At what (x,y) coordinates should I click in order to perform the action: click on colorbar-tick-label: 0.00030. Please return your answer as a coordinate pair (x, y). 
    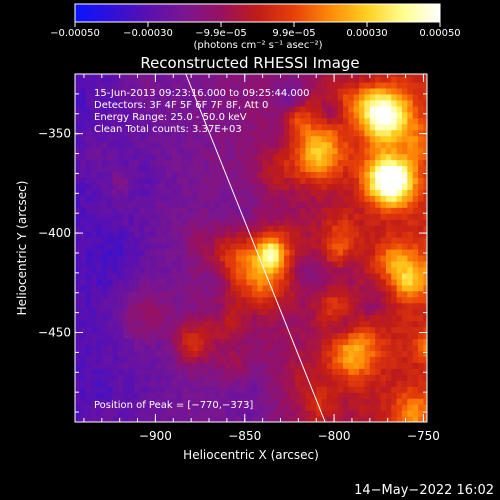
    Looking at the image, I should click on (366, 33).